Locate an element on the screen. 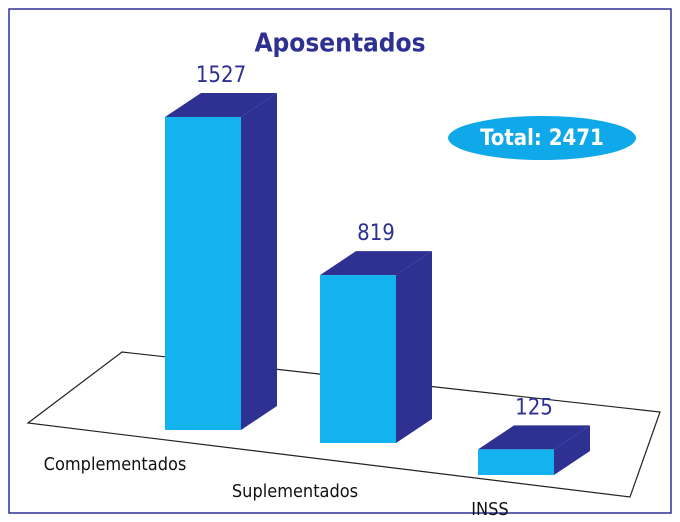 This screenshot has width=680, height=522. category-label: Suplementados is located at coordinates (295, 491).